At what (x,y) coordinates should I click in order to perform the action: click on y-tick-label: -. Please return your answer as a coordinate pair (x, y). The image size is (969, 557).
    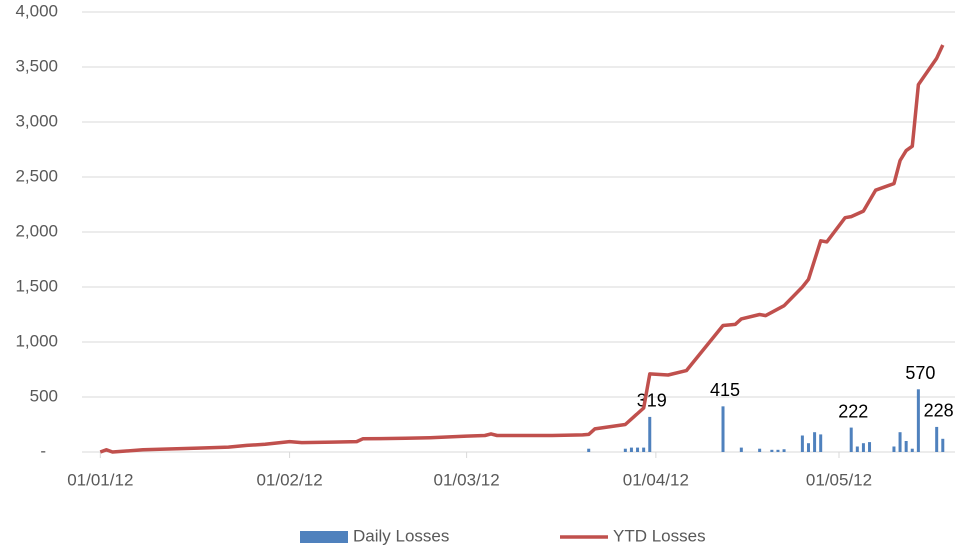
    Looking at the image, I should click on (43, 450).